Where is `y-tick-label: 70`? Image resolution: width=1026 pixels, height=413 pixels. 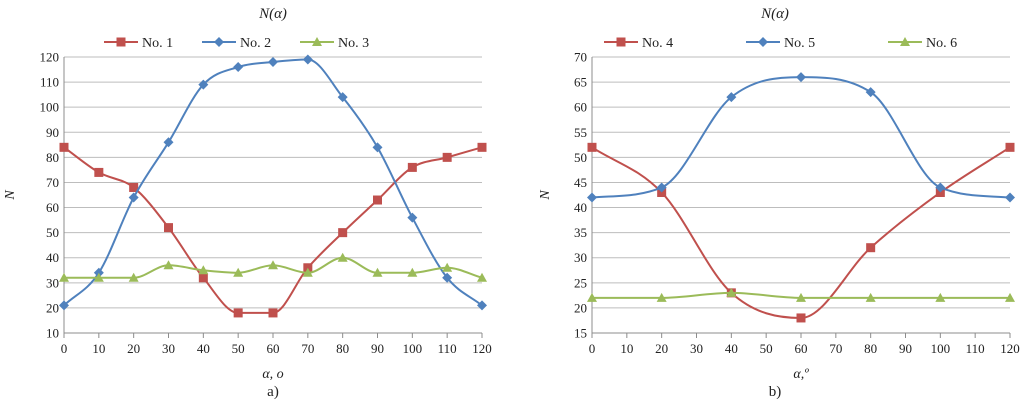
y-tick-label: 70 is located at coordinates (52, 182).